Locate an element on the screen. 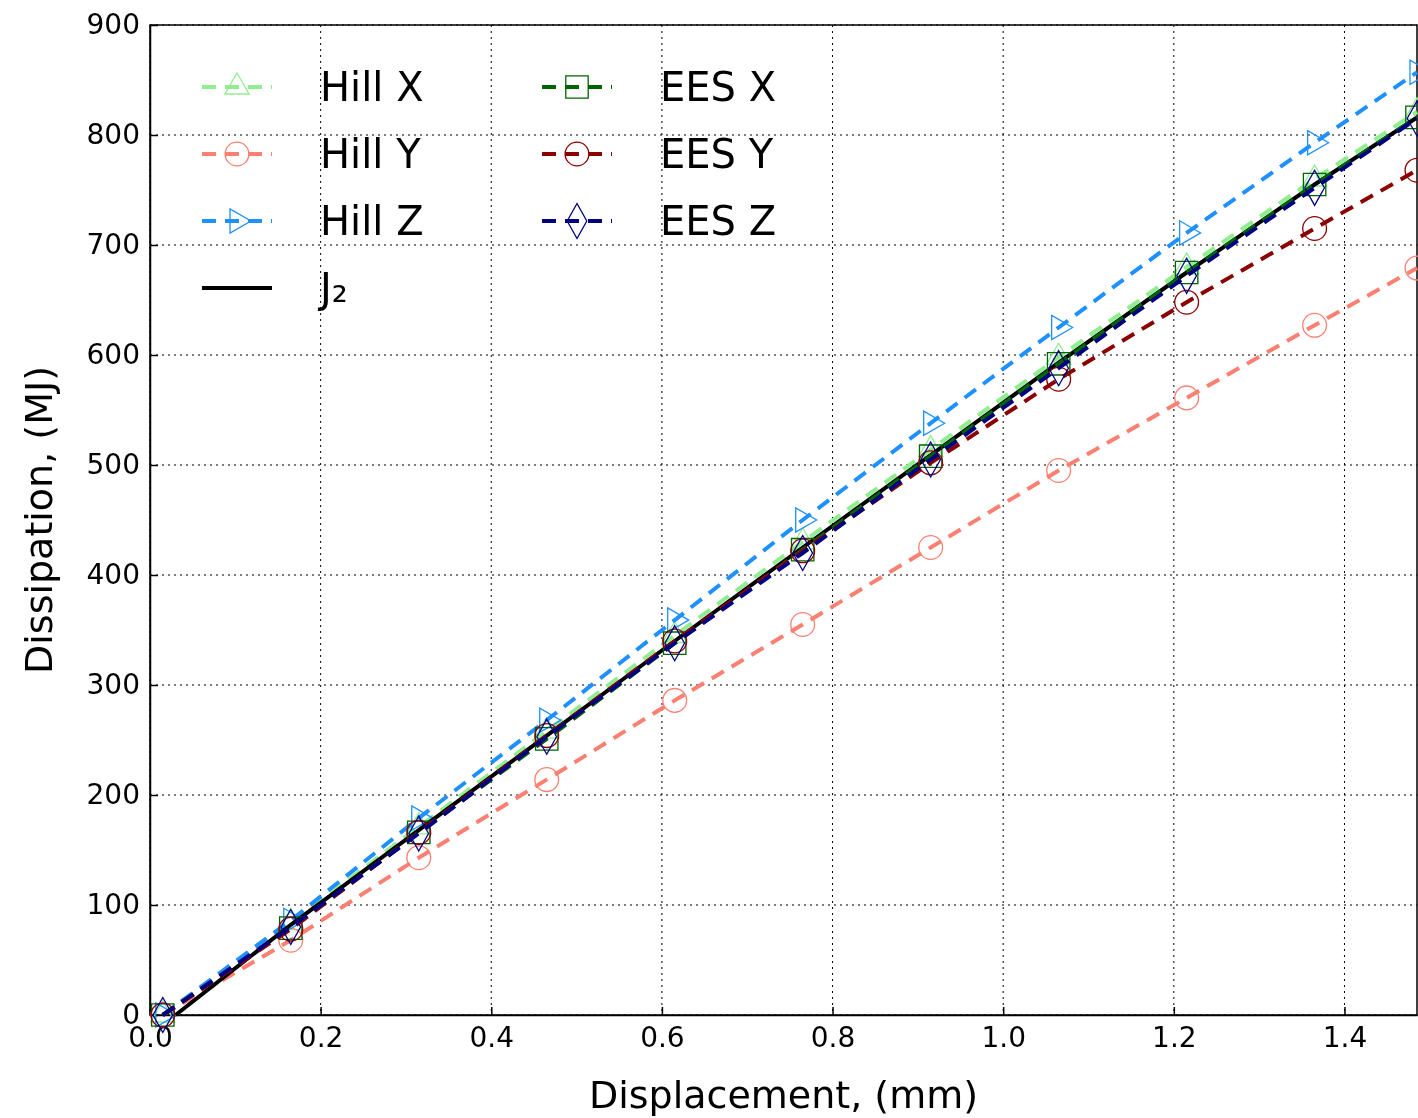 The width and height of the screenshot is (1418, 1118). y-tick-label: 100 is located at coordinates (113, 905).